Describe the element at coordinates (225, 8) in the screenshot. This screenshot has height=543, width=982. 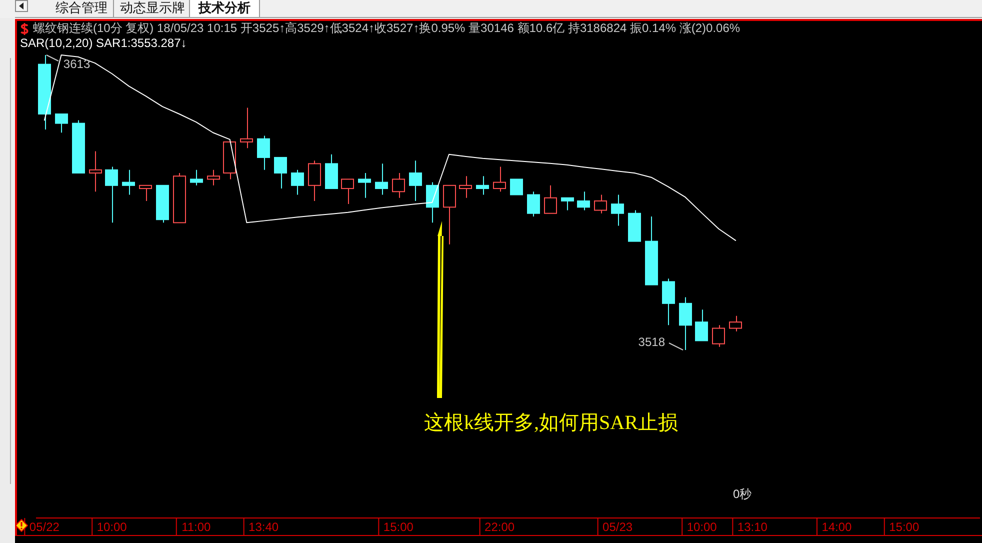
I see `tab: 技术分析` at that location.